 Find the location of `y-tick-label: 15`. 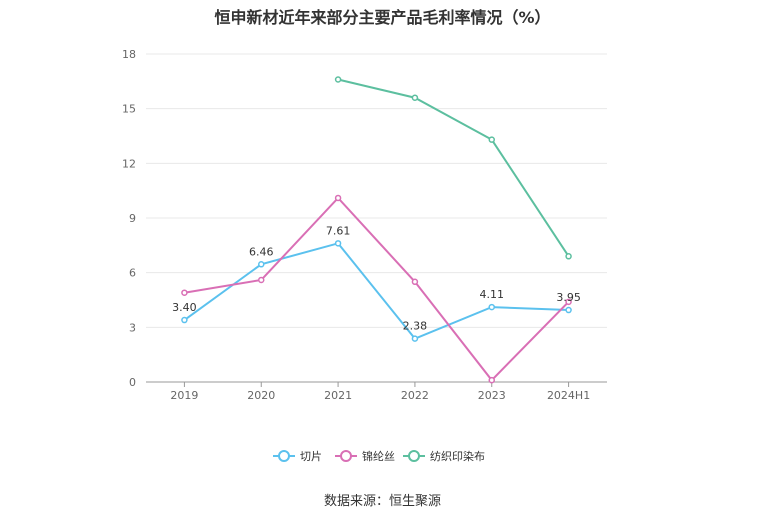

y-tick-label: 15 is located at coordinates (129, 109).